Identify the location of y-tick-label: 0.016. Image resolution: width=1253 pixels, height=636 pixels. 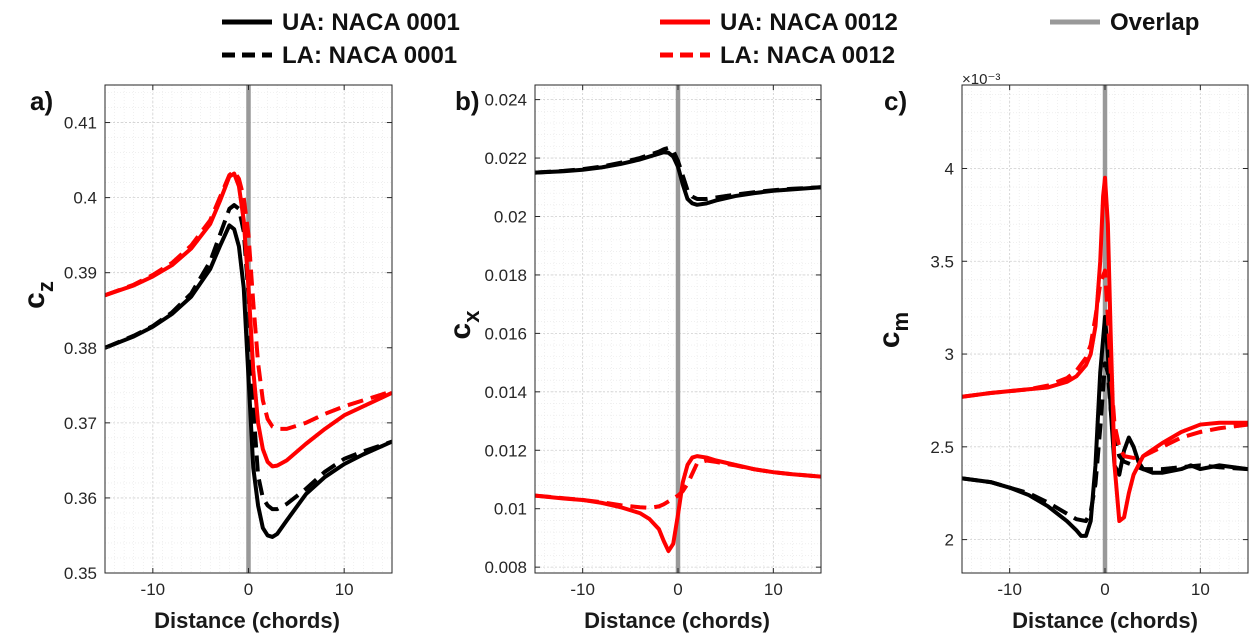
(505, 333).